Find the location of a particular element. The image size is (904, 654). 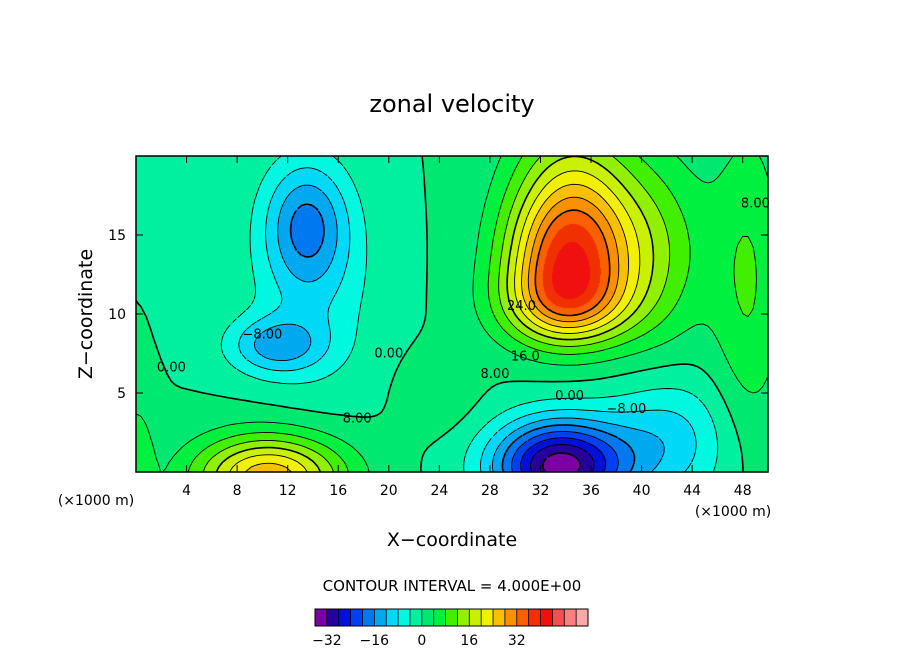

colorbar-tick-label: −16 is located at coordinates (375, 641).